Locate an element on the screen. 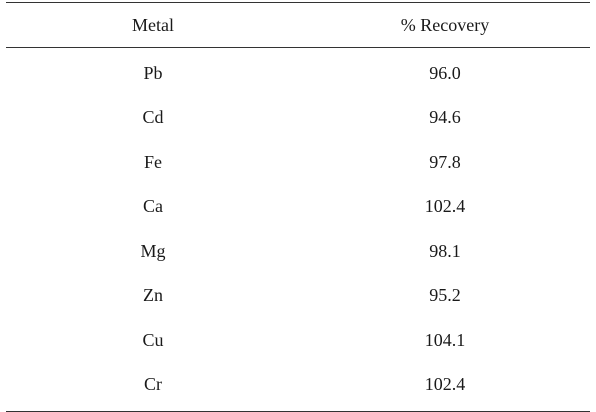  header-metal: Metal is located at coordinates (153, 24).